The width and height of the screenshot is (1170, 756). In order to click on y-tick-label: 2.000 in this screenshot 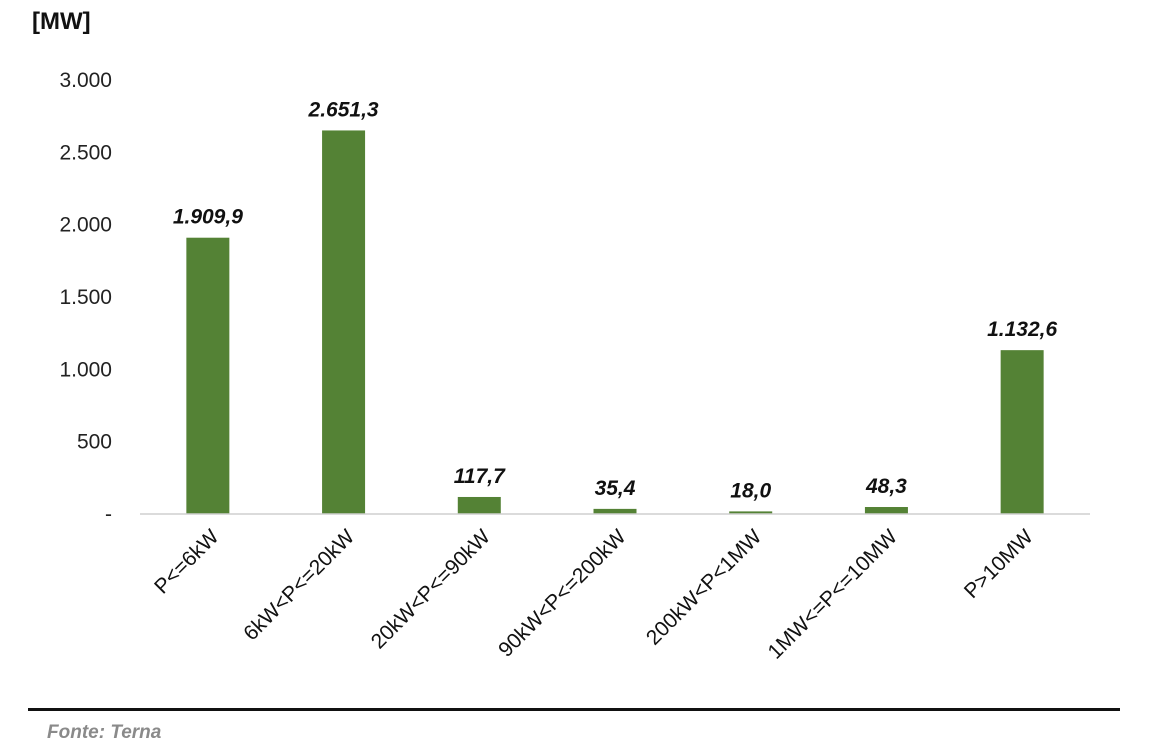, I will do `click(85, 225)`.